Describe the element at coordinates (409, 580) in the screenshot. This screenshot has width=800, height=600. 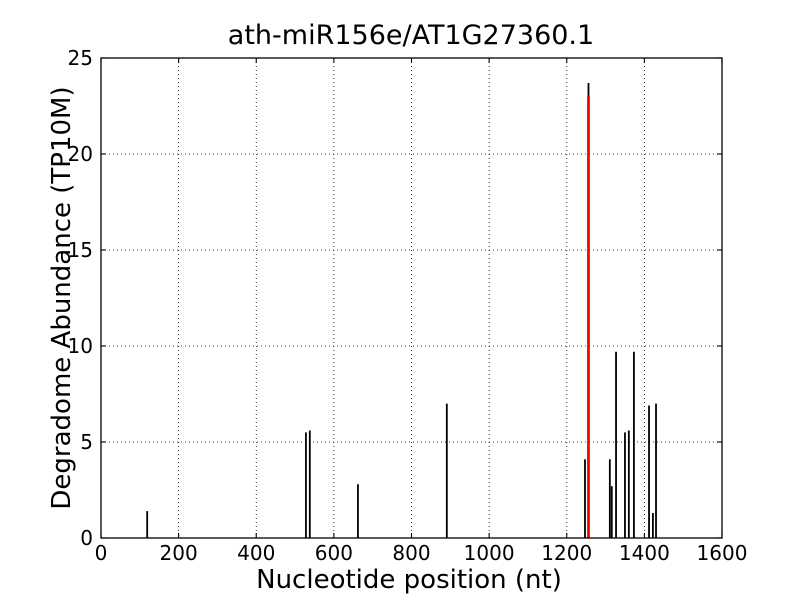
I see `x-axis-label: Nucleotide position (nt)` at that location.